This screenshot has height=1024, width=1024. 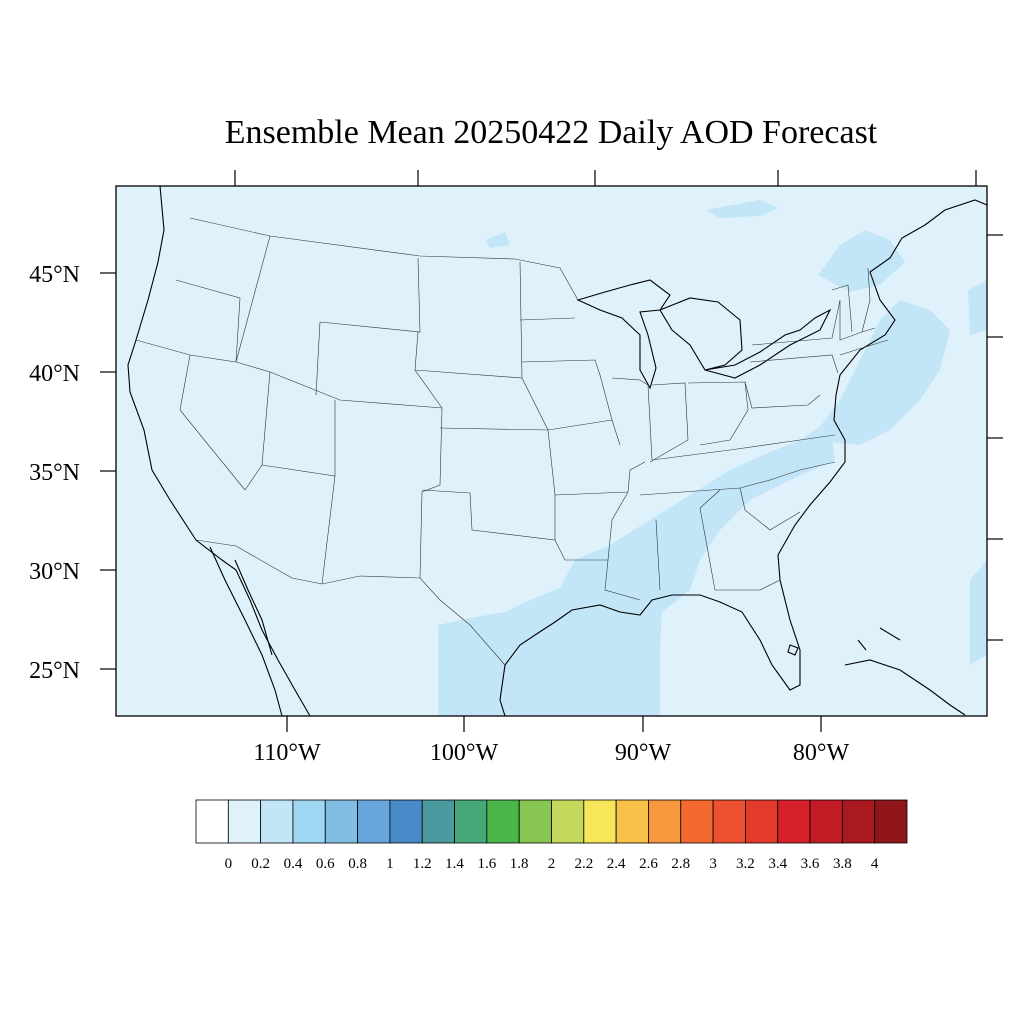 What do you see at coordinates (745, 864) in the screenshot?
I see `colorbar-label: 3.2` at bounding box center [745, 864].